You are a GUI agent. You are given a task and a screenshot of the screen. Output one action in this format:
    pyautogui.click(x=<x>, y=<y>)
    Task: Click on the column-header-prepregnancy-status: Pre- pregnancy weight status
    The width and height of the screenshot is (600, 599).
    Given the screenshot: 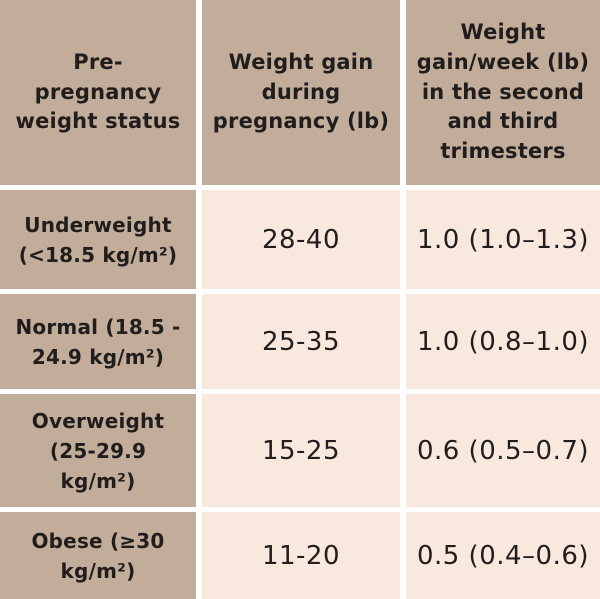 What is the action you would take?
    pyautogui.click(x=98, y=92)
    